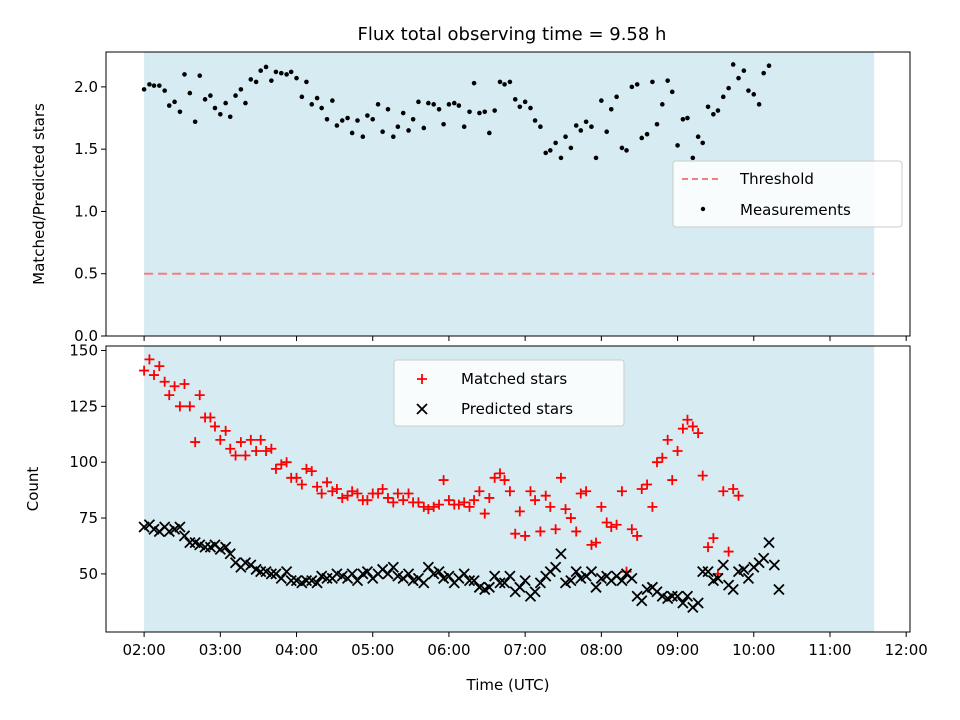 The height and width of the screenshot is (720, 960). What do you see at coordinates (86, 211) in the screenshot?
I see `y-tick-label: 1.0` at bounding box center [86, 211].